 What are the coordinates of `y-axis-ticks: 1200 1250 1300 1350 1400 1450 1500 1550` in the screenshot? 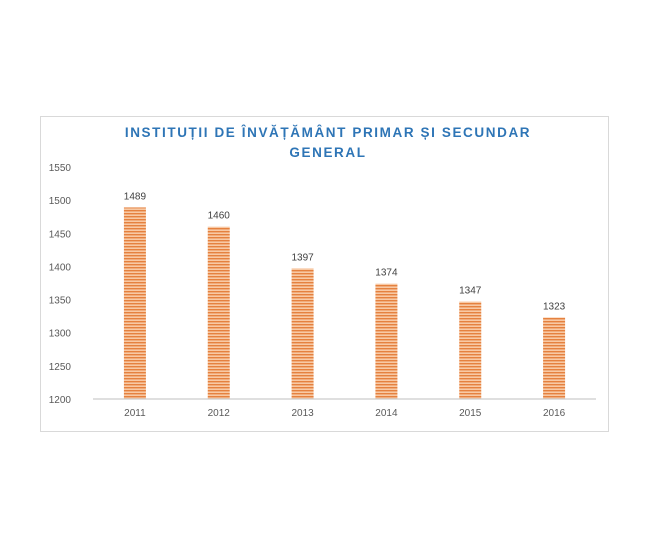 It's located at (60, 284).